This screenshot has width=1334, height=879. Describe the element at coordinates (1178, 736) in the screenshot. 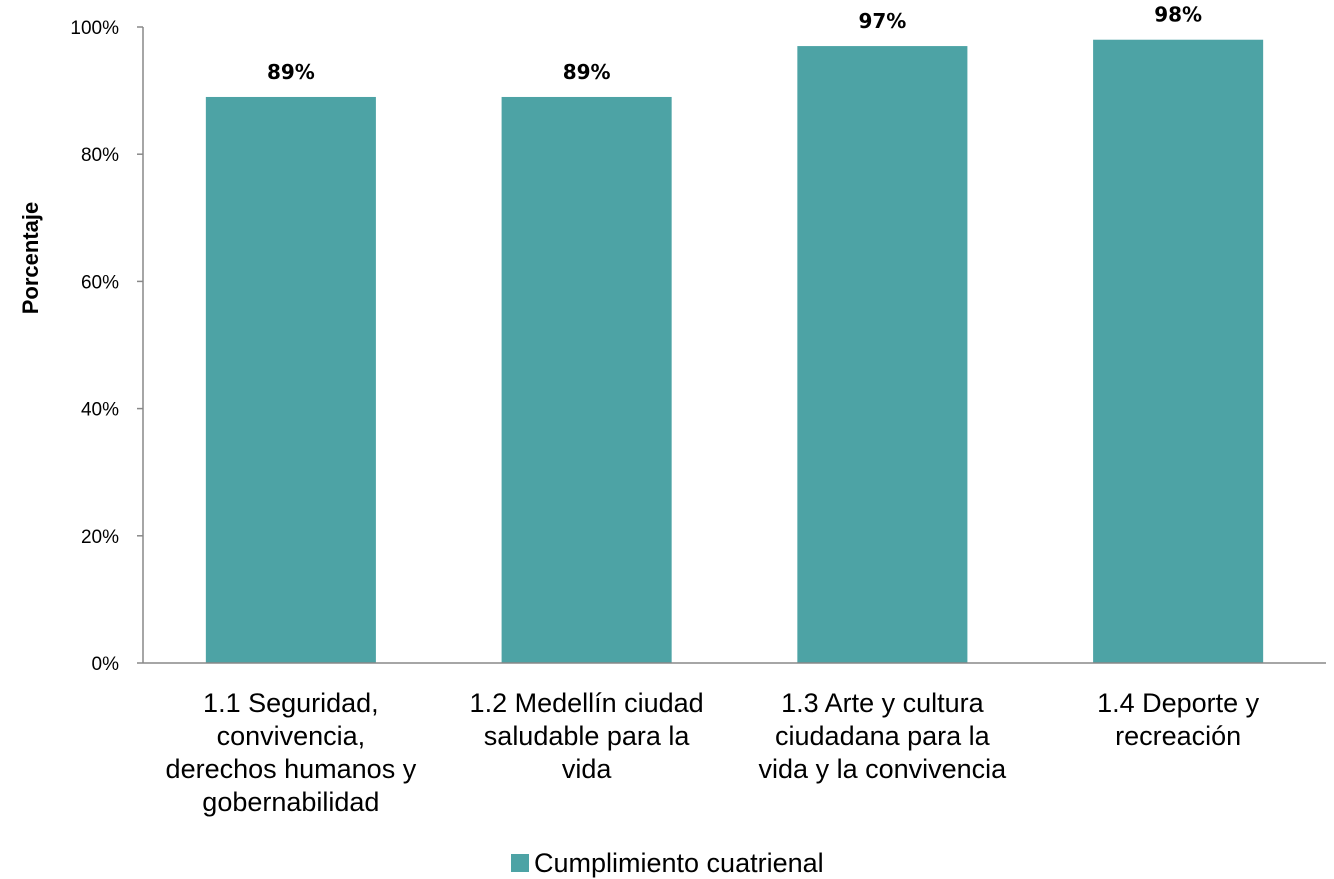

I see `x-category-label: recreación` at that location.